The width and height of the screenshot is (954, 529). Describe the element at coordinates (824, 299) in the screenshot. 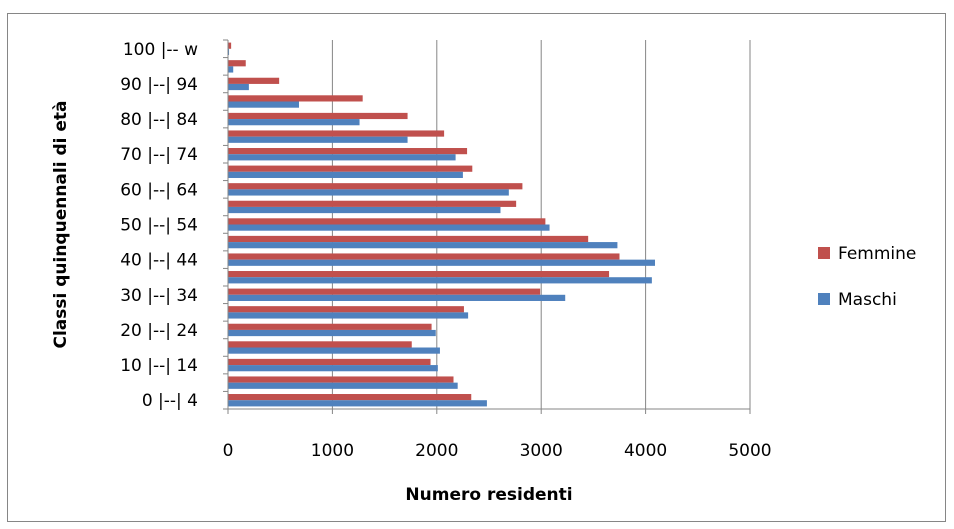

I see `legend-swatch-maschi` at that location.